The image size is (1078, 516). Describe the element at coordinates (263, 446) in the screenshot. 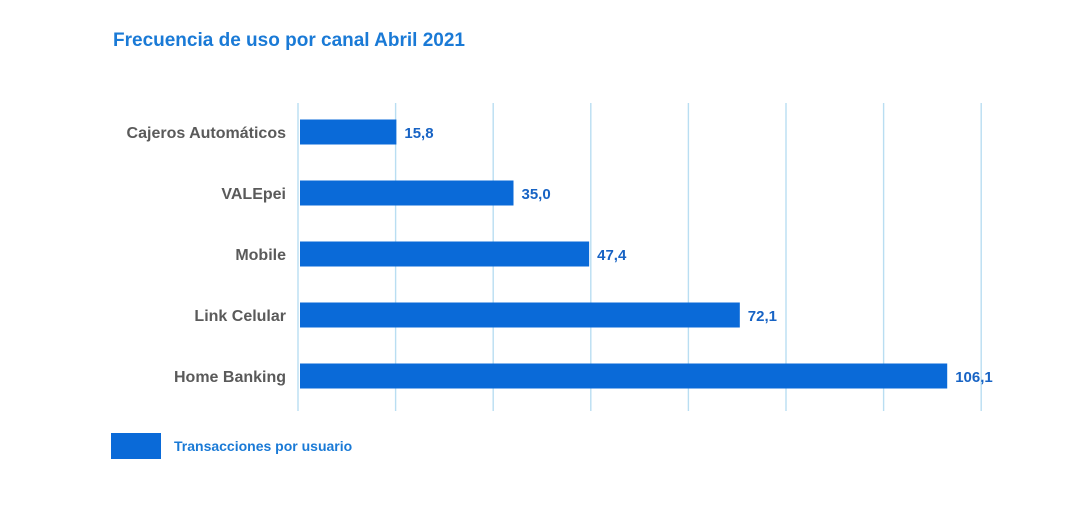

I see `legend-label: Transacciones por usuario` at that location.